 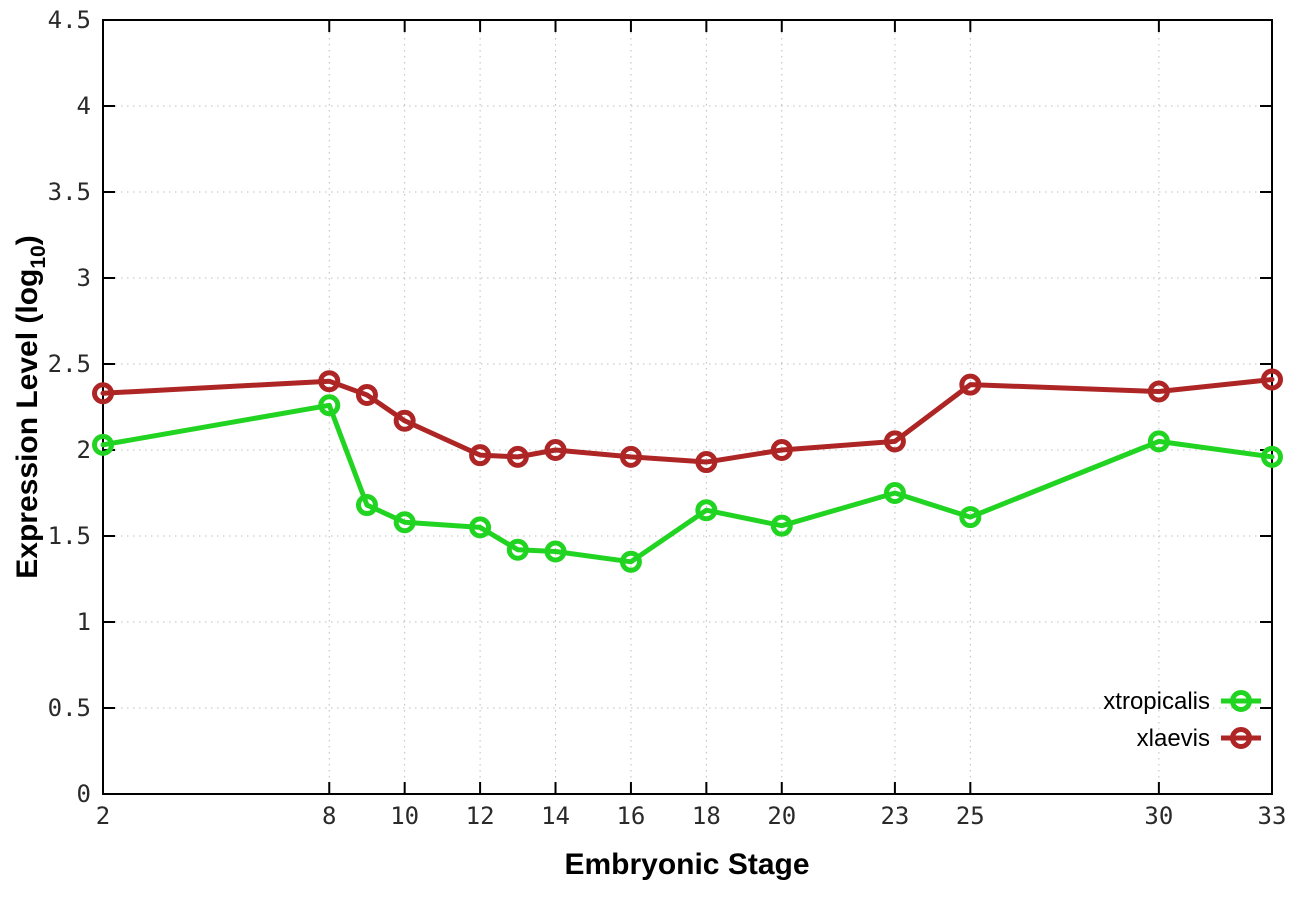 I want to click on y-tick-label: 3.5, so click(x=69, y=192).